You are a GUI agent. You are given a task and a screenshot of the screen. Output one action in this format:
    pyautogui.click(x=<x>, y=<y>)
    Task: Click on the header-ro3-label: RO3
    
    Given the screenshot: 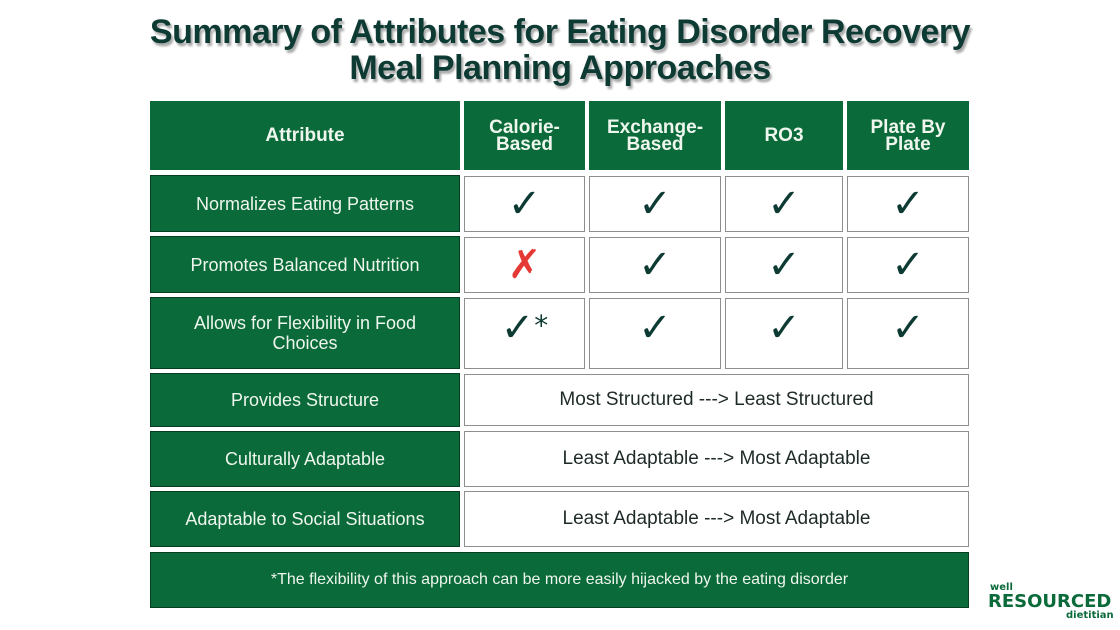 What is the action you would take?
    pyautogui.click(x=784, y=135)
    